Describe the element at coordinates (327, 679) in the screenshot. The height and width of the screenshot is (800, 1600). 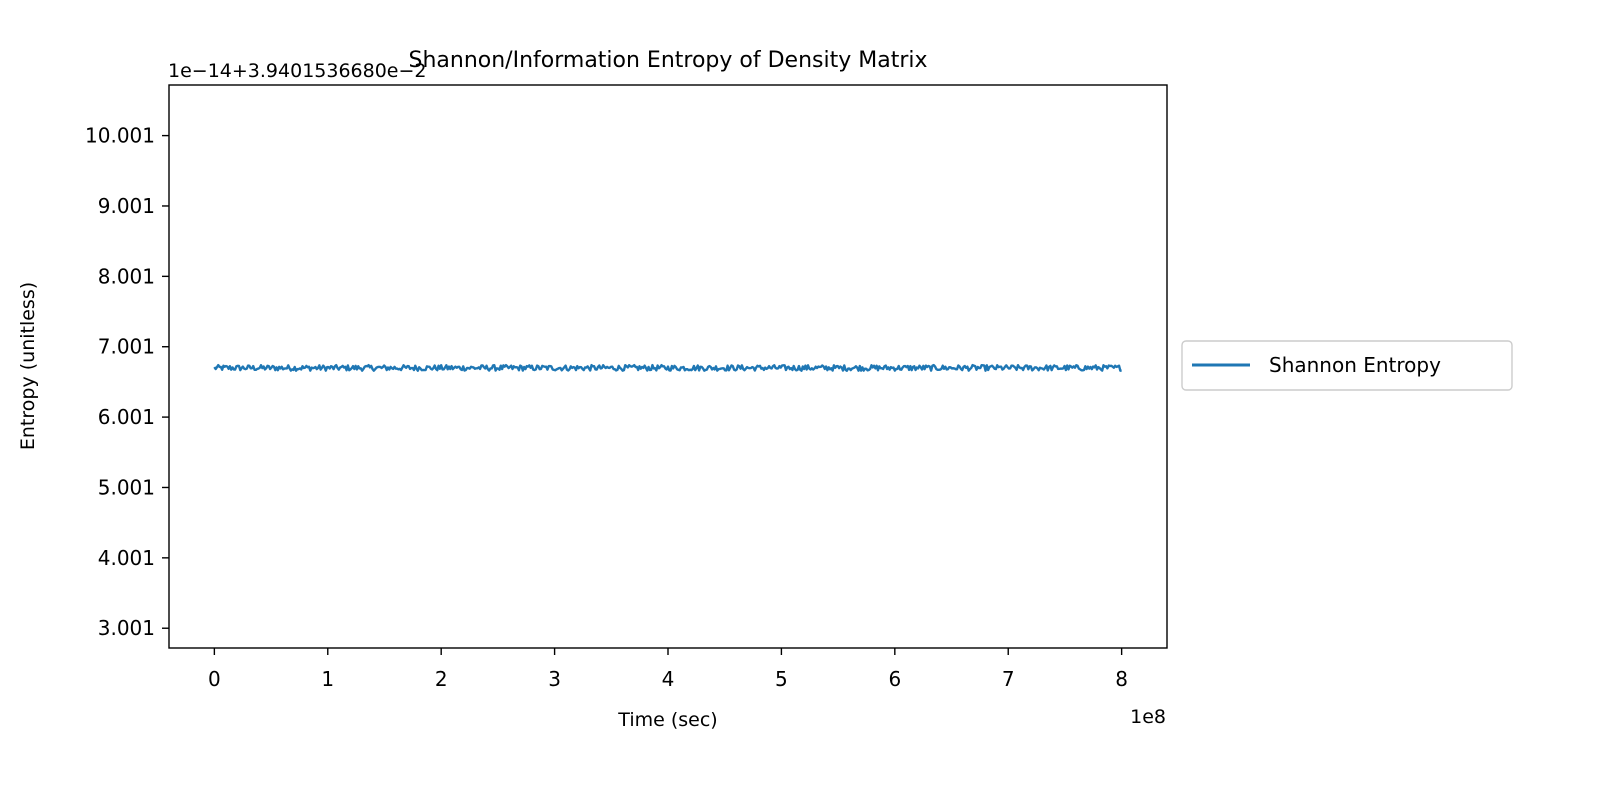
I see `x-tick-label: 1` at that location.